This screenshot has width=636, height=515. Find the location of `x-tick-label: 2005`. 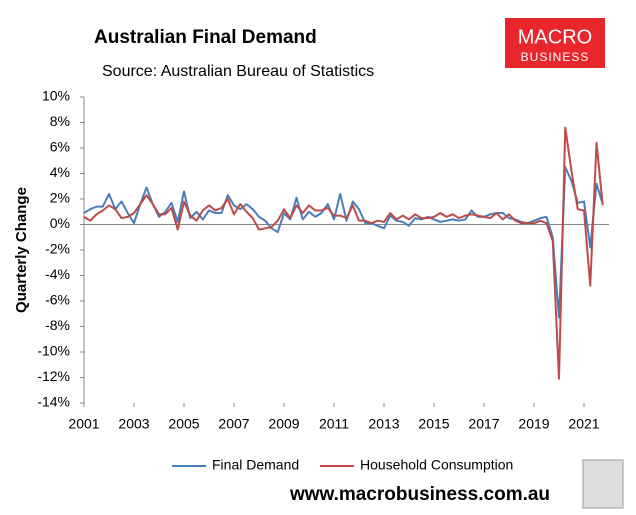

x-tick-label: 2005 is located at coordinates (183, 424).